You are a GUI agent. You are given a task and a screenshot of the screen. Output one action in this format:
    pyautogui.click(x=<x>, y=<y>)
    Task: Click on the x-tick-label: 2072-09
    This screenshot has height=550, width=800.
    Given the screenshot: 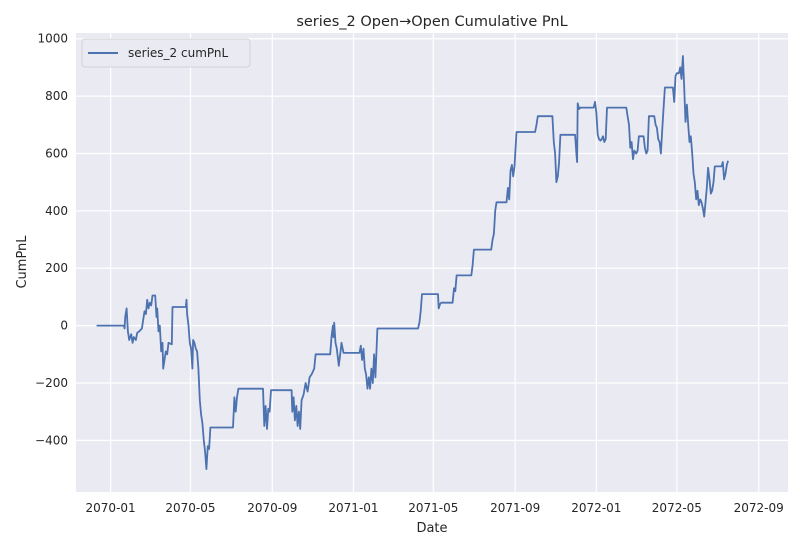 What is the action you would take?
    pyautogui.click(x=759, y=508)
    